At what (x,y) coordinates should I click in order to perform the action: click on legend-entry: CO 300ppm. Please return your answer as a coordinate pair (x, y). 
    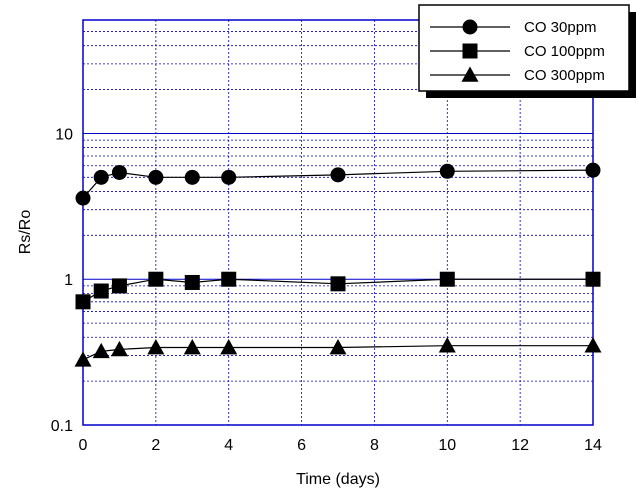
    Looking at the image, I should click on (517, 75).